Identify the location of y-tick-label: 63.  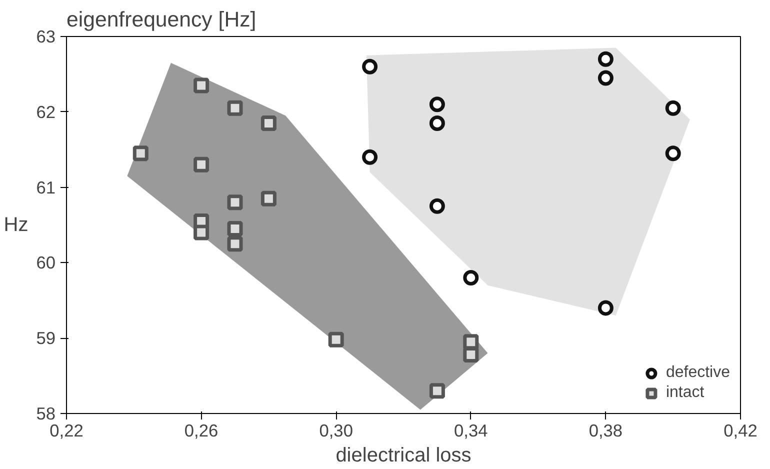
(46, 36).